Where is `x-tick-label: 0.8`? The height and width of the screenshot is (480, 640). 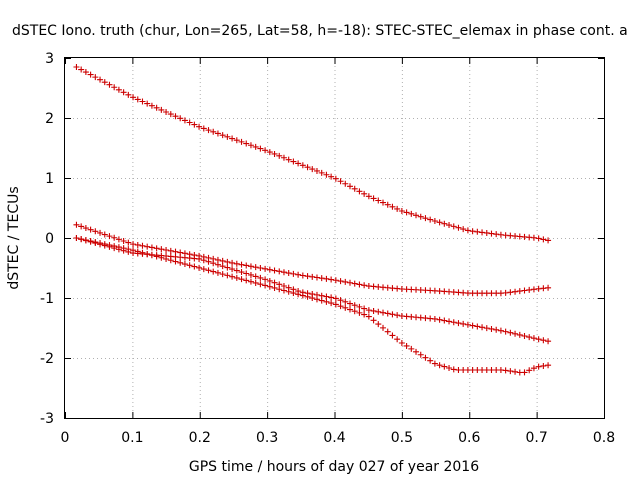 x-tick-label: 0.8 is located at coordinates (604, 438).